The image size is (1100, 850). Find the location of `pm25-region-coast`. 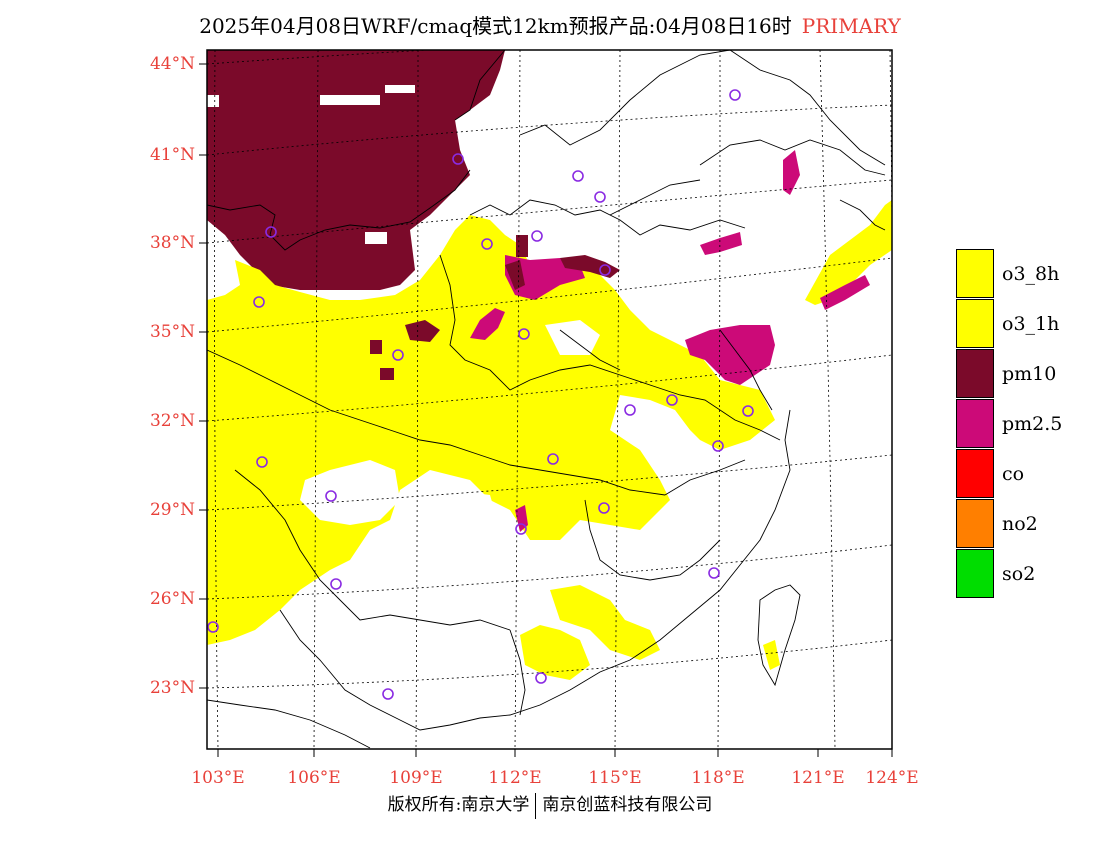

pm25-region-coast is located at coordinates (845, 292).